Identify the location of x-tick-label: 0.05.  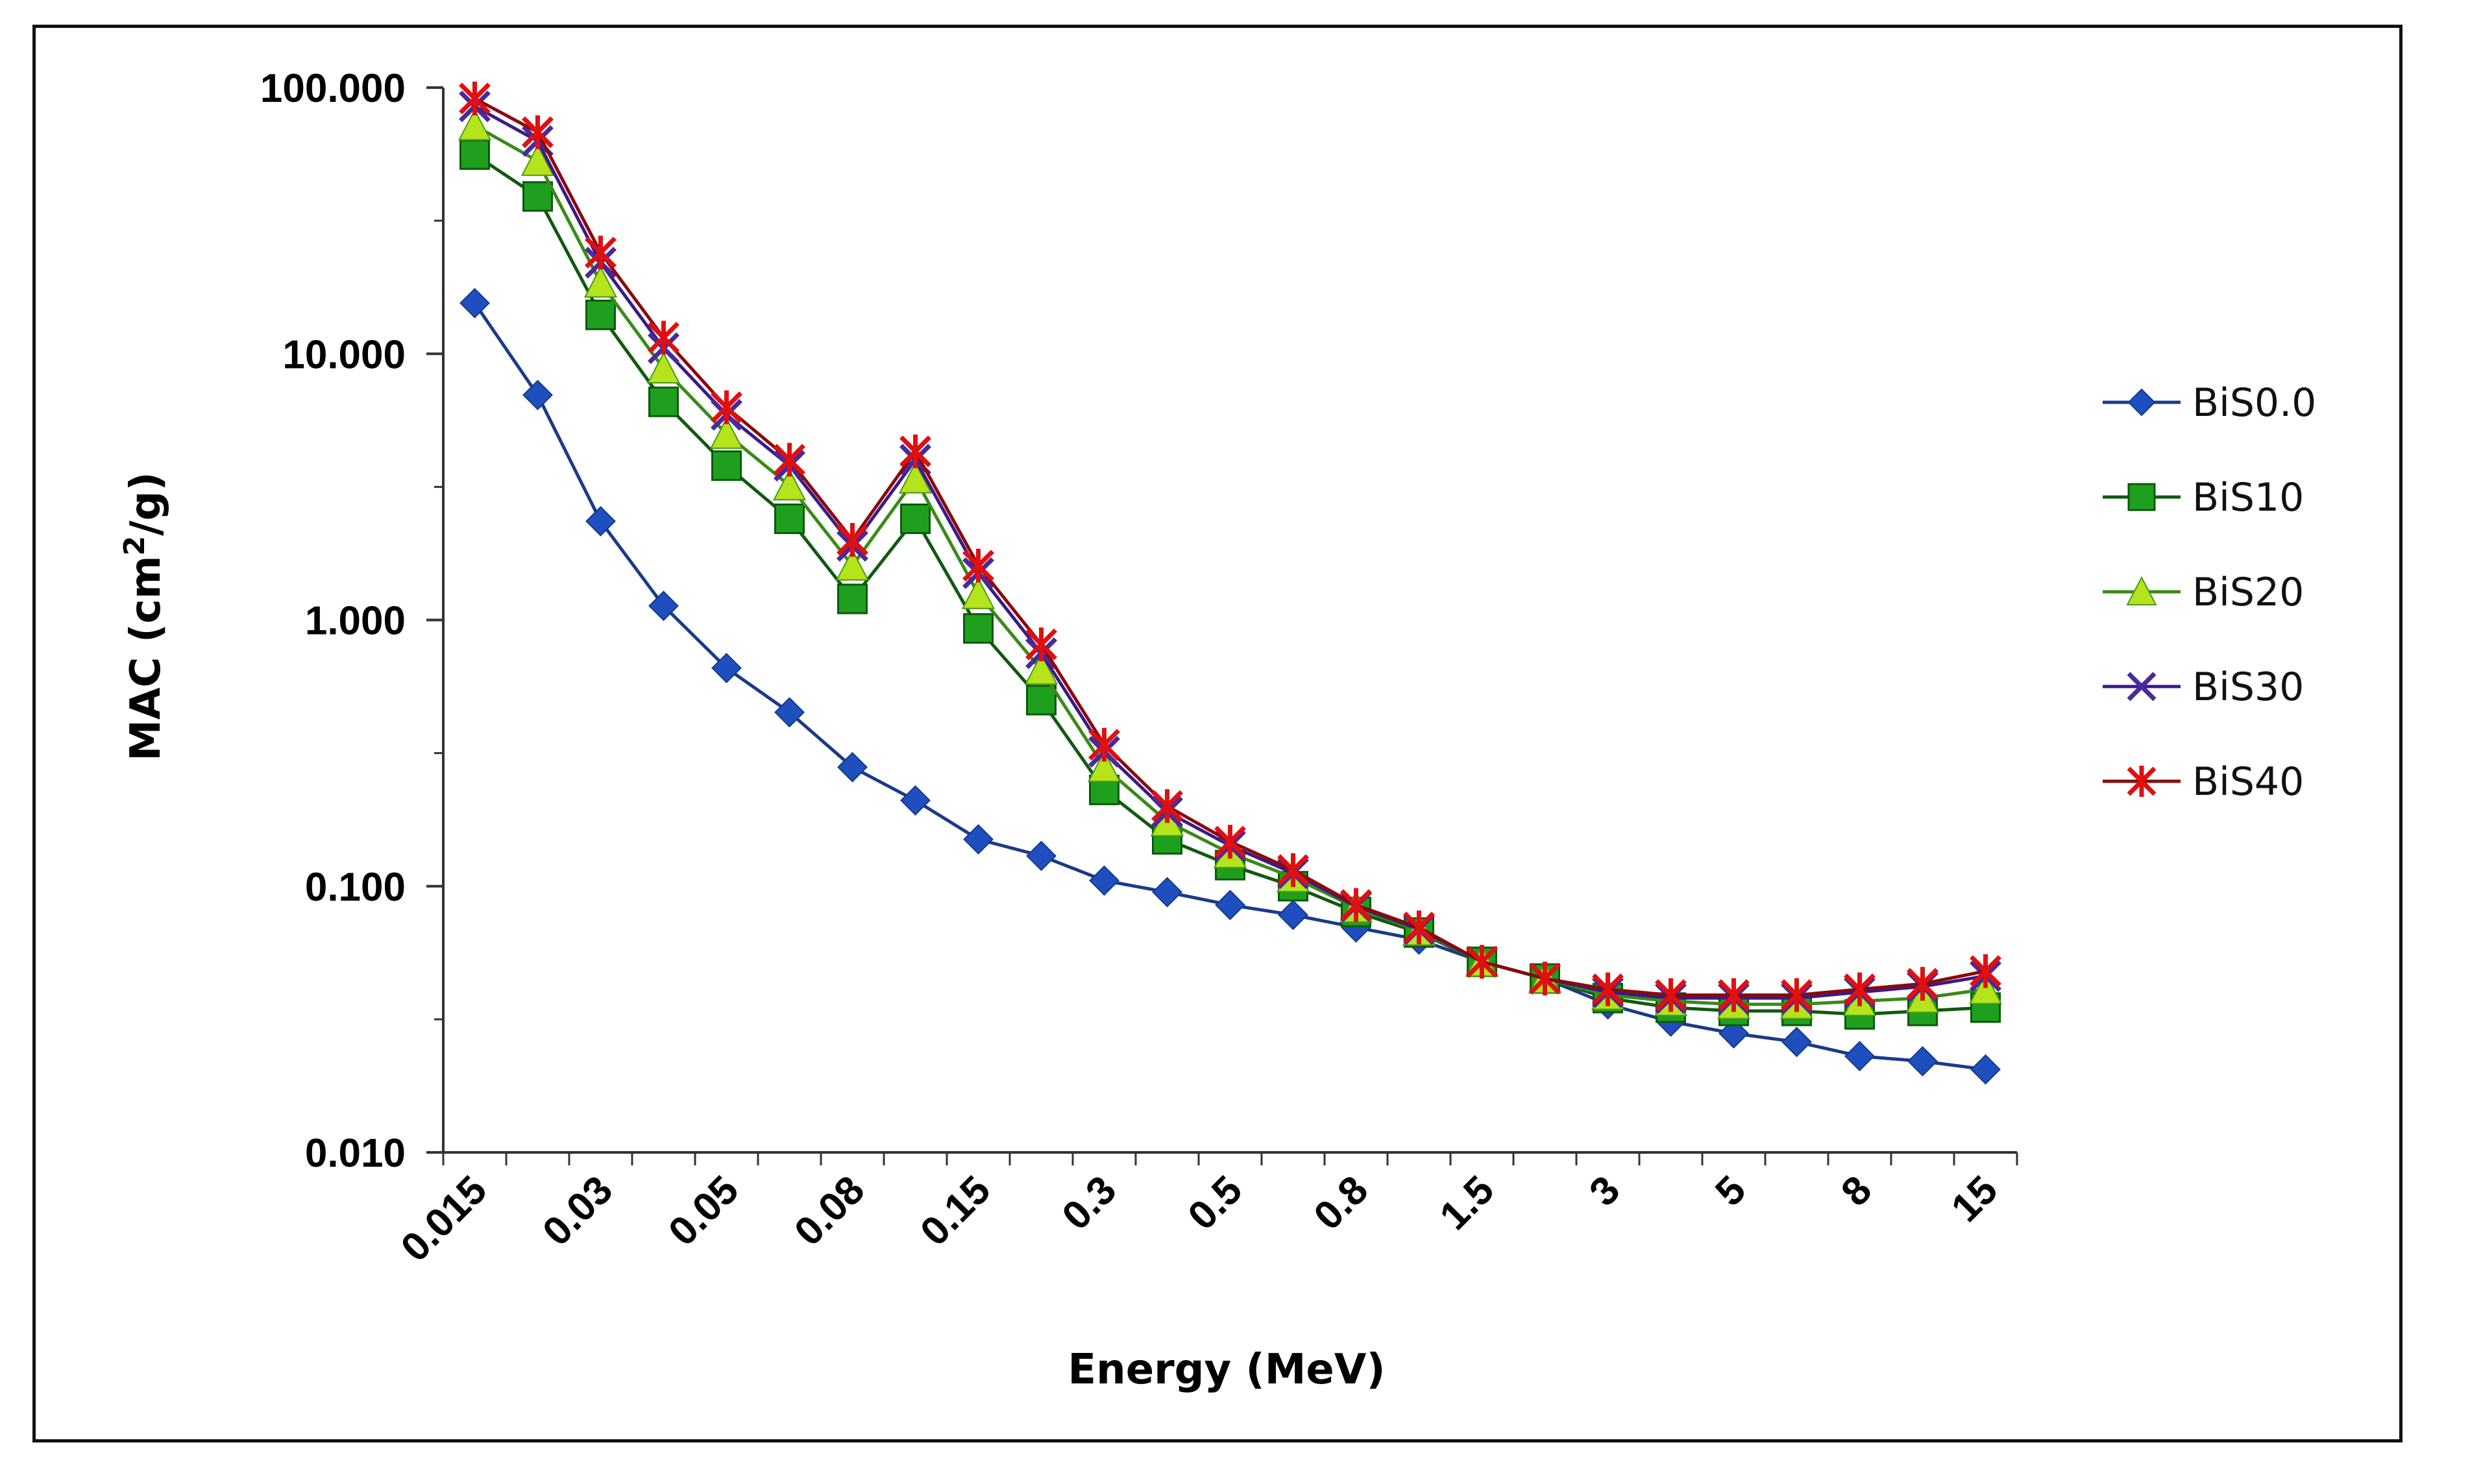
(703, 1210).